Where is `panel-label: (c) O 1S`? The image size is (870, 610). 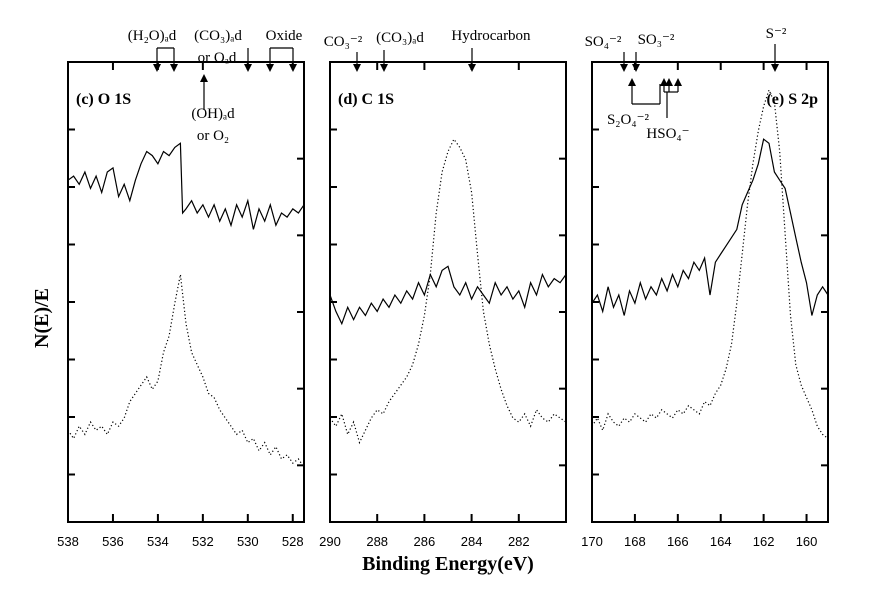 panel-label: (c) O 1S is located at coordinates (103, 99).